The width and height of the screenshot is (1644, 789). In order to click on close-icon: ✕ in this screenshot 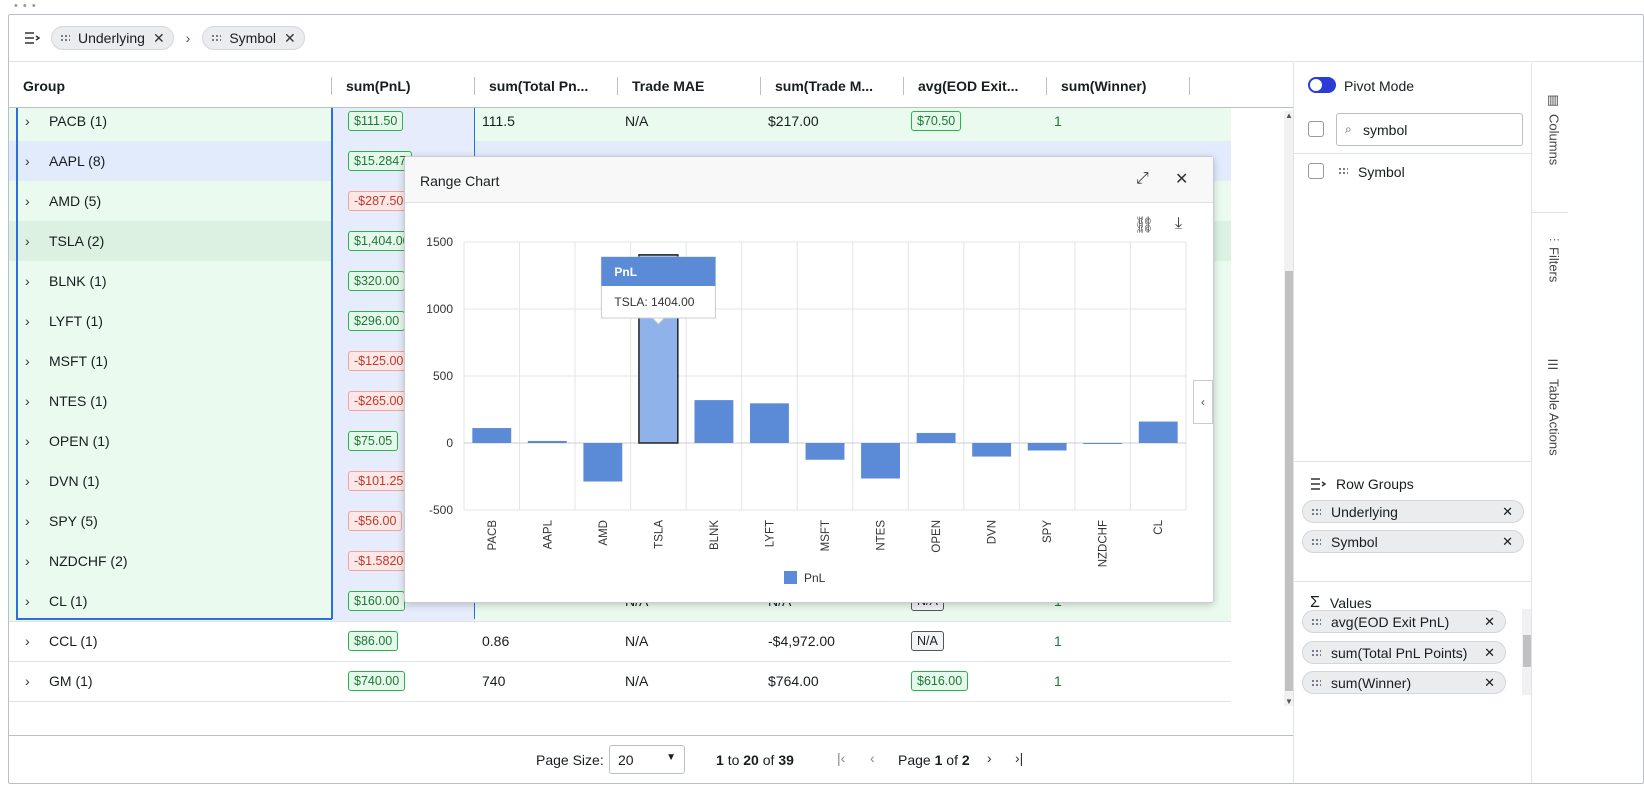, I will do `click(1182, 179)`.